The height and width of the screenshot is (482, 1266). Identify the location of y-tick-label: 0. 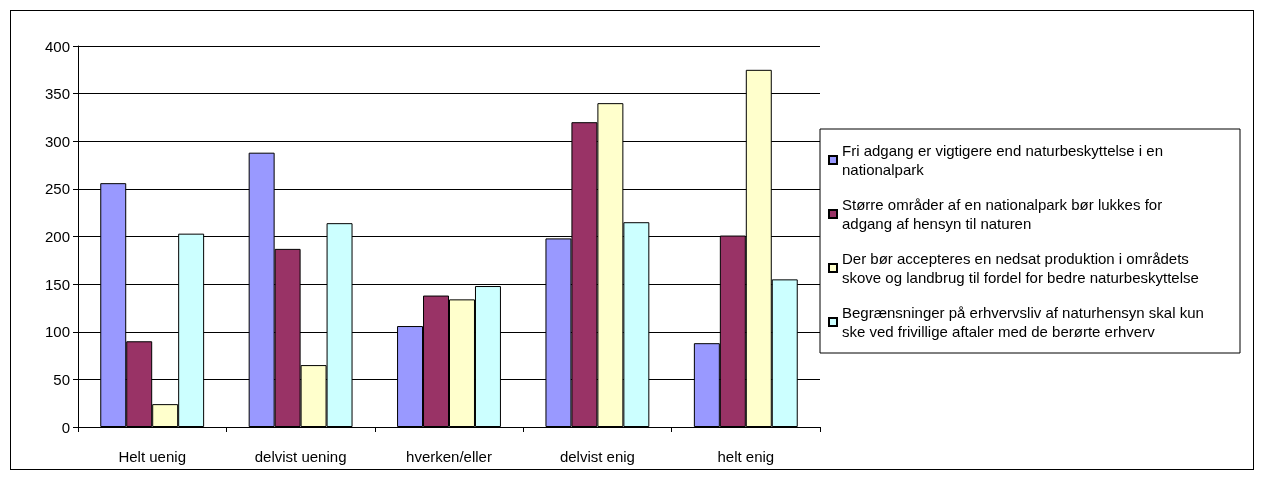
(65, 427).